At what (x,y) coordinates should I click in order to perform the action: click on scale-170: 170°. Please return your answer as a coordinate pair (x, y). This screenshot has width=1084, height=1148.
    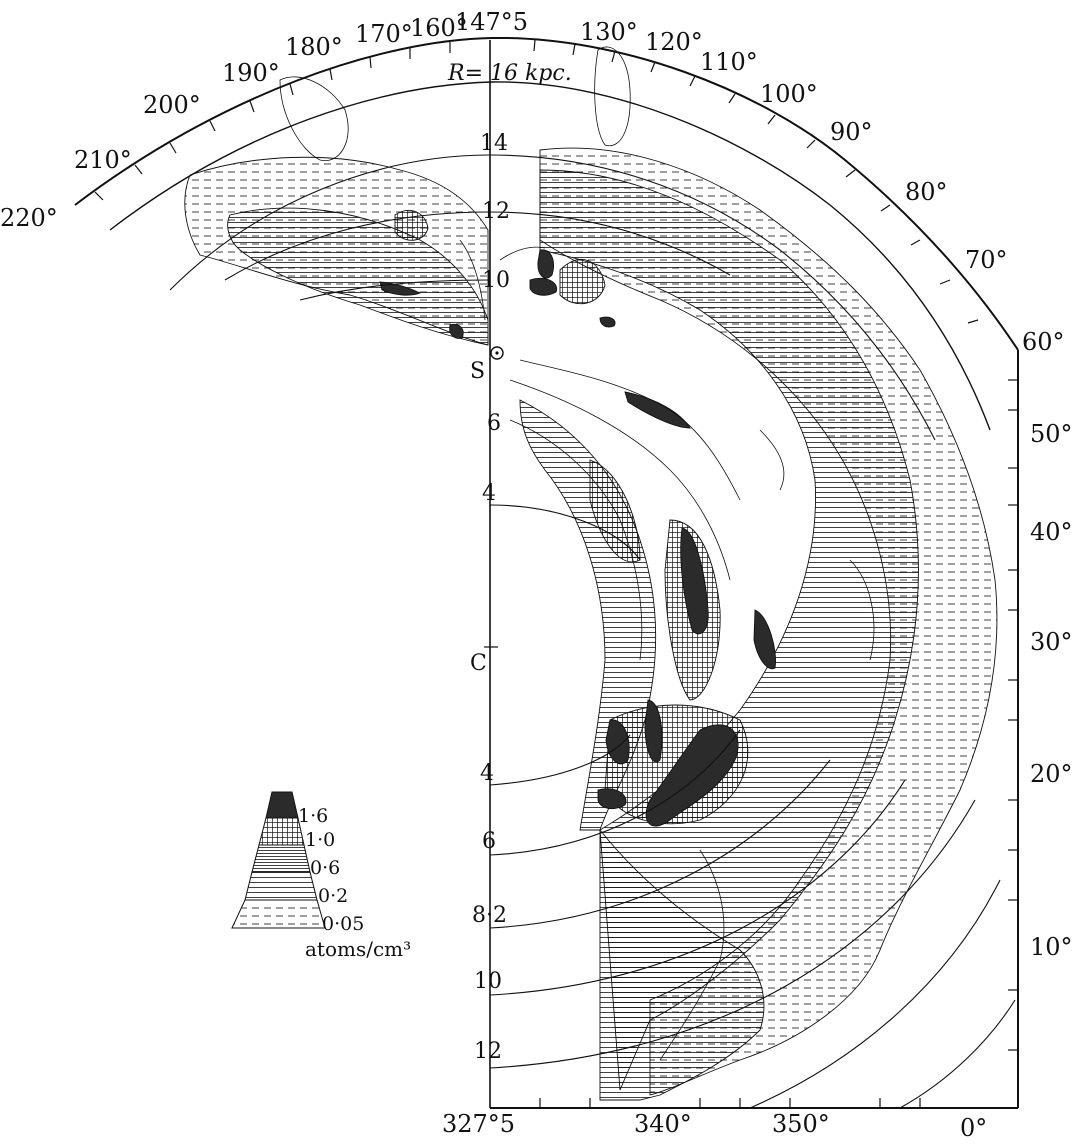
    Looking at the image, I should click on (384, 34).